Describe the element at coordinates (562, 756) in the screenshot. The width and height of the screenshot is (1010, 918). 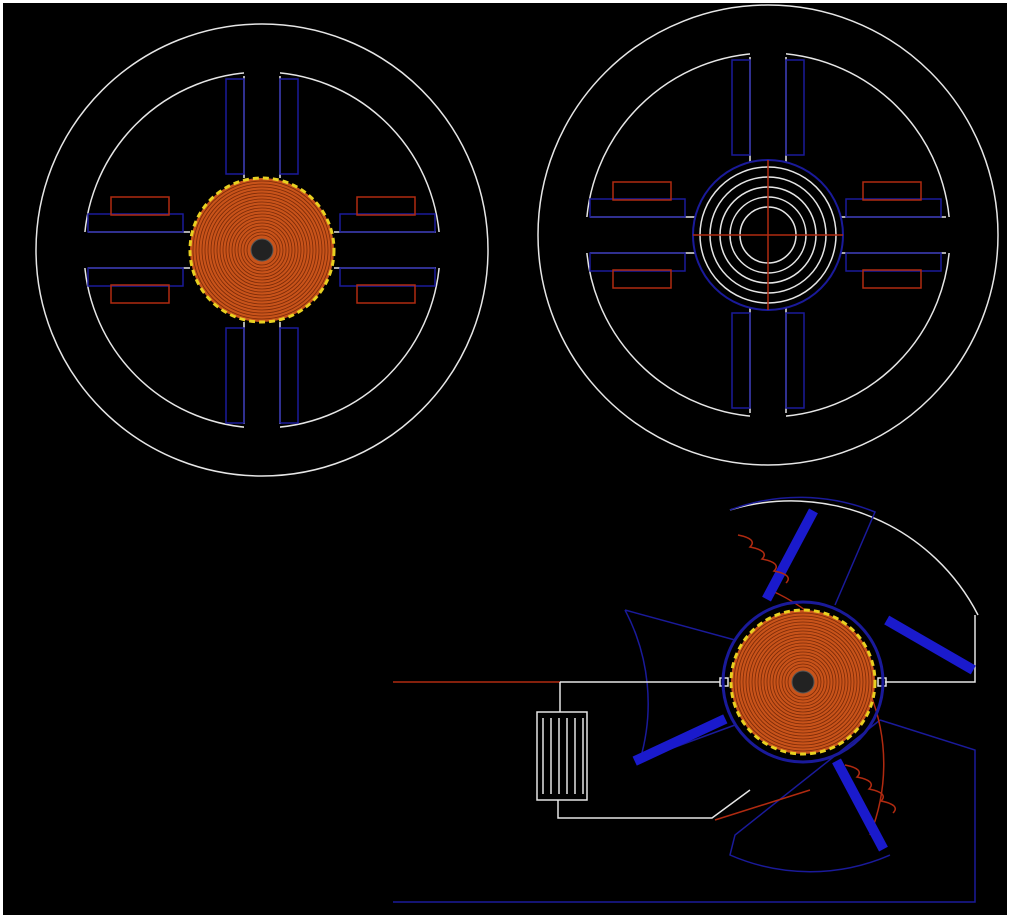
I see `capacitor` at that location.